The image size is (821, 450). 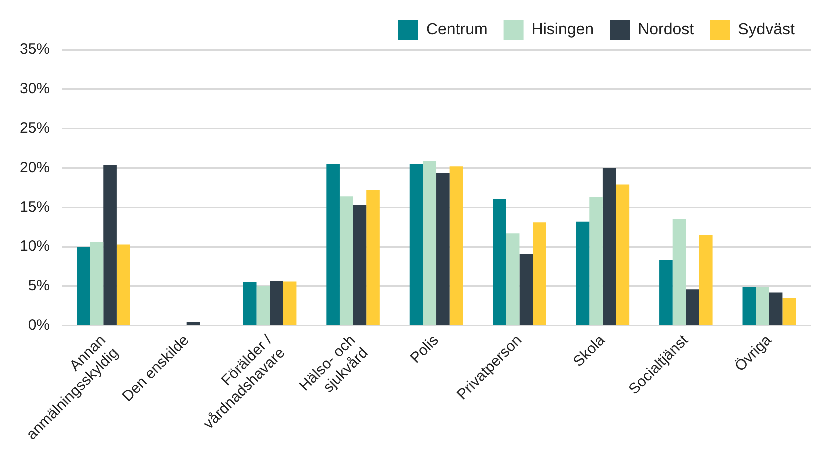 What do you see at coordinates (35, 207) in the screenshot?
I see `y-tick-label: 15%` at bounding box center [35, 207].